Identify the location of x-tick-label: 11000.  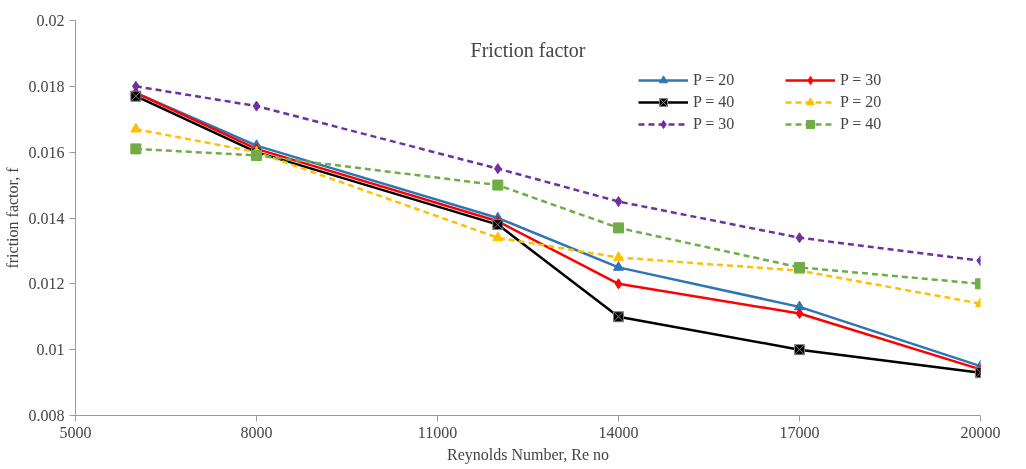
(437, 432).